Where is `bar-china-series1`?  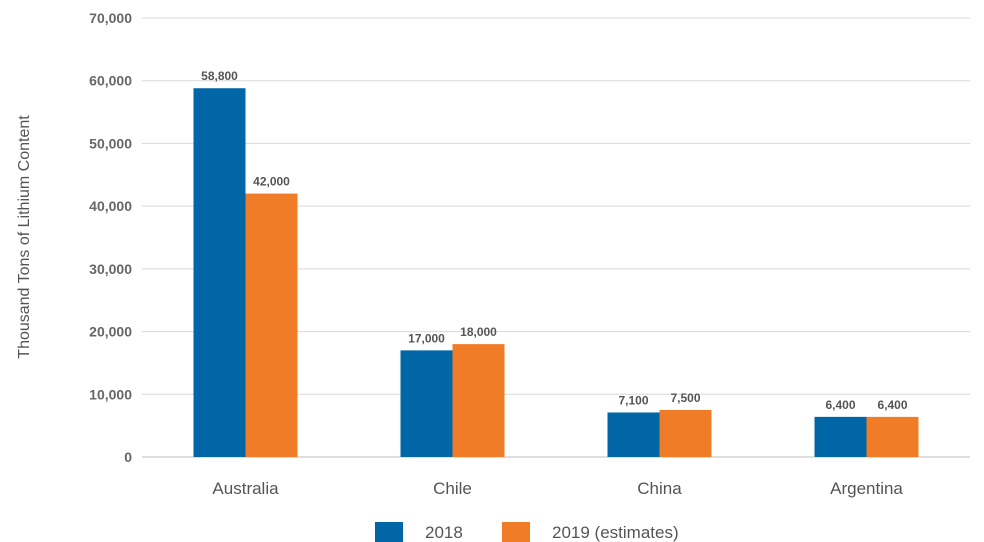 bar-china-series1 is located at coordinates (633, 434).